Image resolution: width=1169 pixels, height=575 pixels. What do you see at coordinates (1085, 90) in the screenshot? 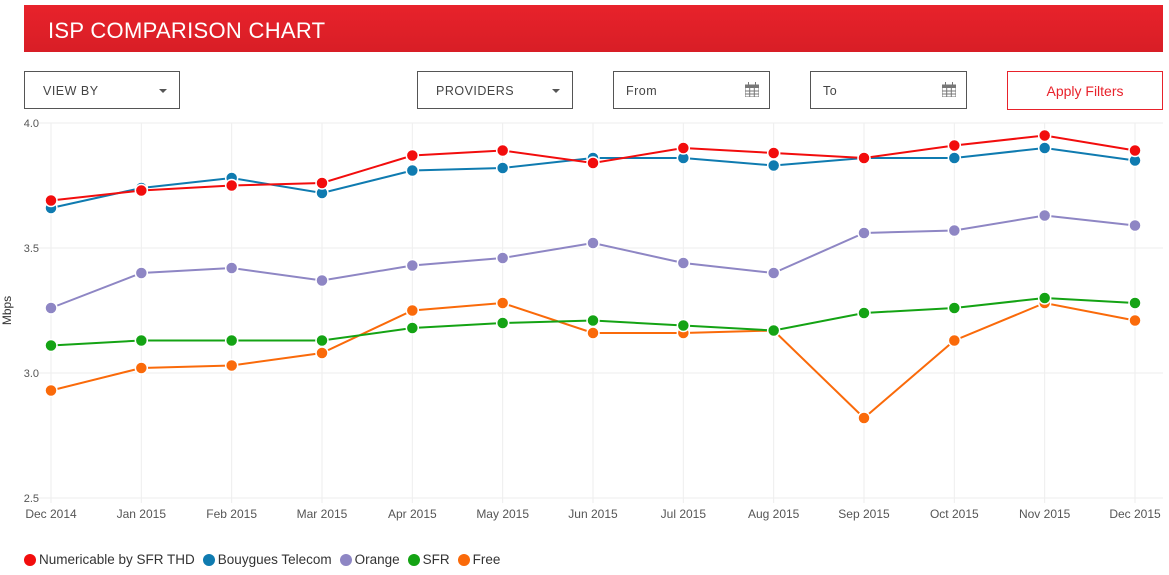
I see `apply-filters-button: Apply Filters` at bounding box center [1085, 90].